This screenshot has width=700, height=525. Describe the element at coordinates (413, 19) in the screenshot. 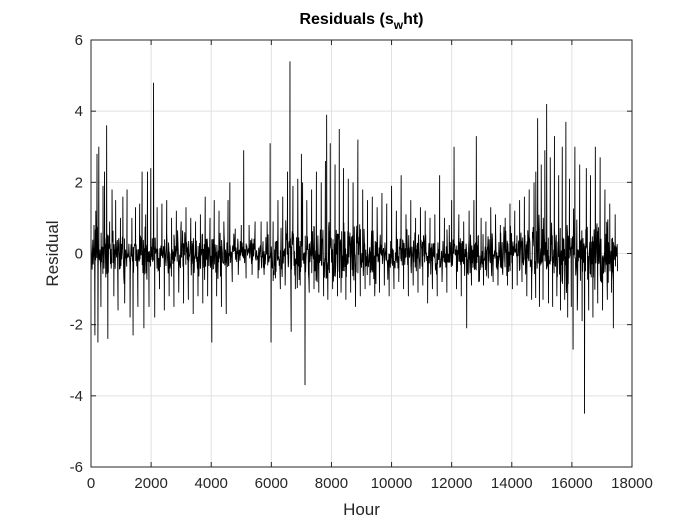

I see `chart-title-end: ht)` at that location.